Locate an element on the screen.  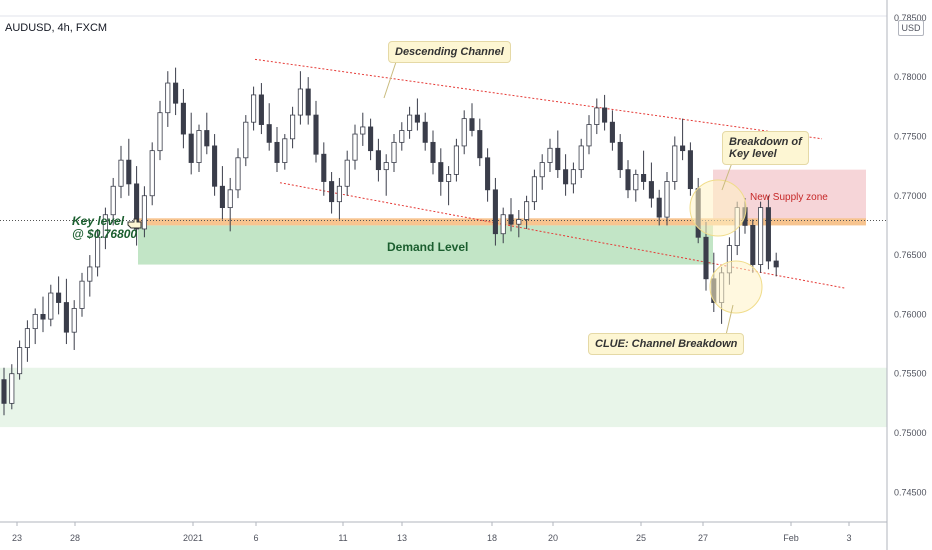
descending-channel-callout: Descending Channel is located at coordinates (449, 52).